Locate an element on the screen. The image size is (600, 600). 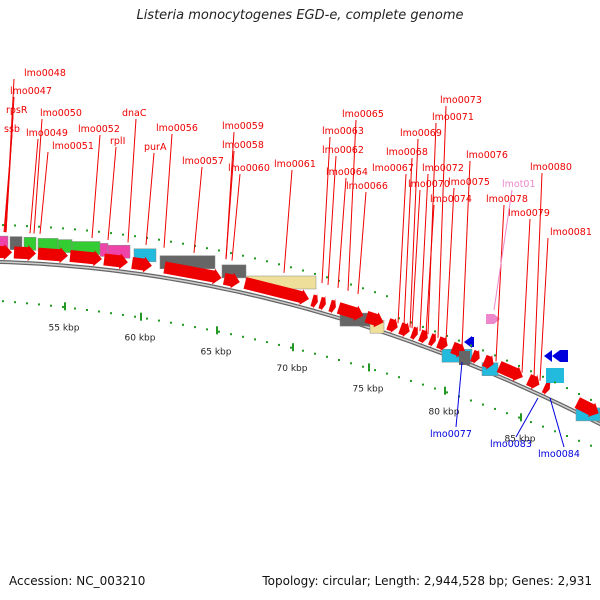
gene-label-forward: rpsR is located at coordinates (17, 110).